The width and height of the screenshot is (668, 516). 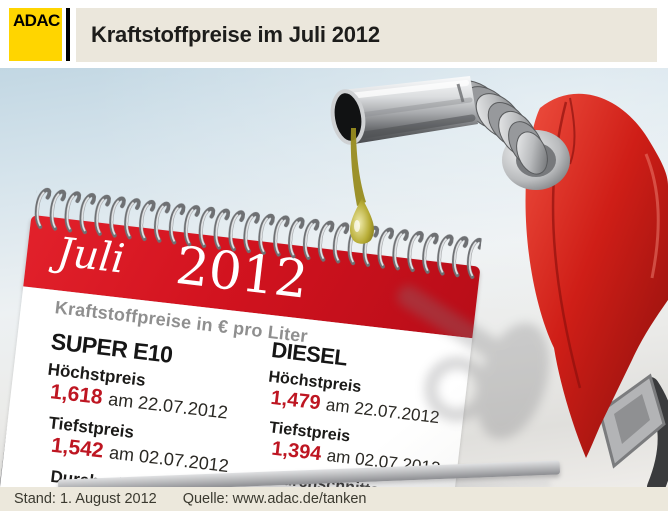 I want to click on spiral-binding-icon, so click(x=256, y=234).